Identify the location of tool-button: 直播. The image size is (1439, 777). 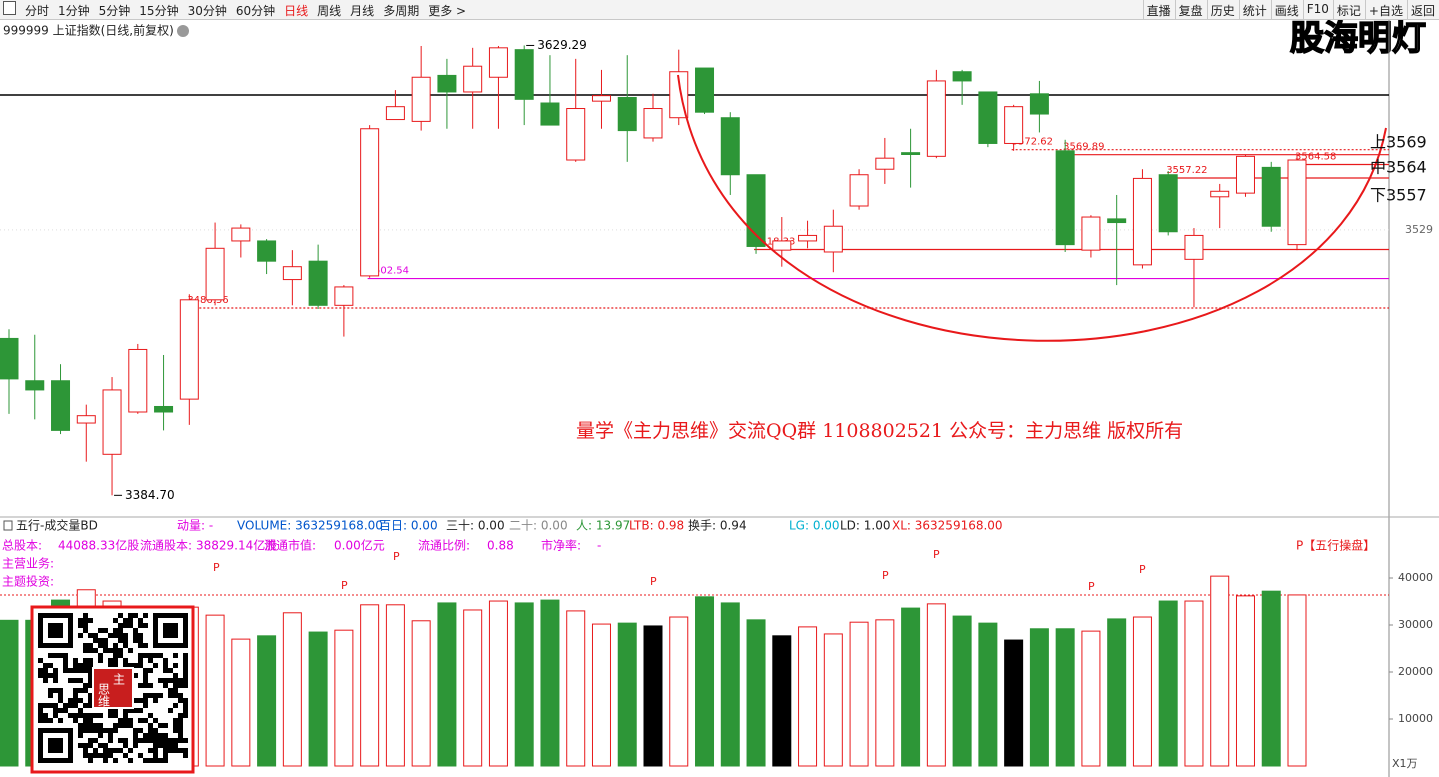
(1158, 11).